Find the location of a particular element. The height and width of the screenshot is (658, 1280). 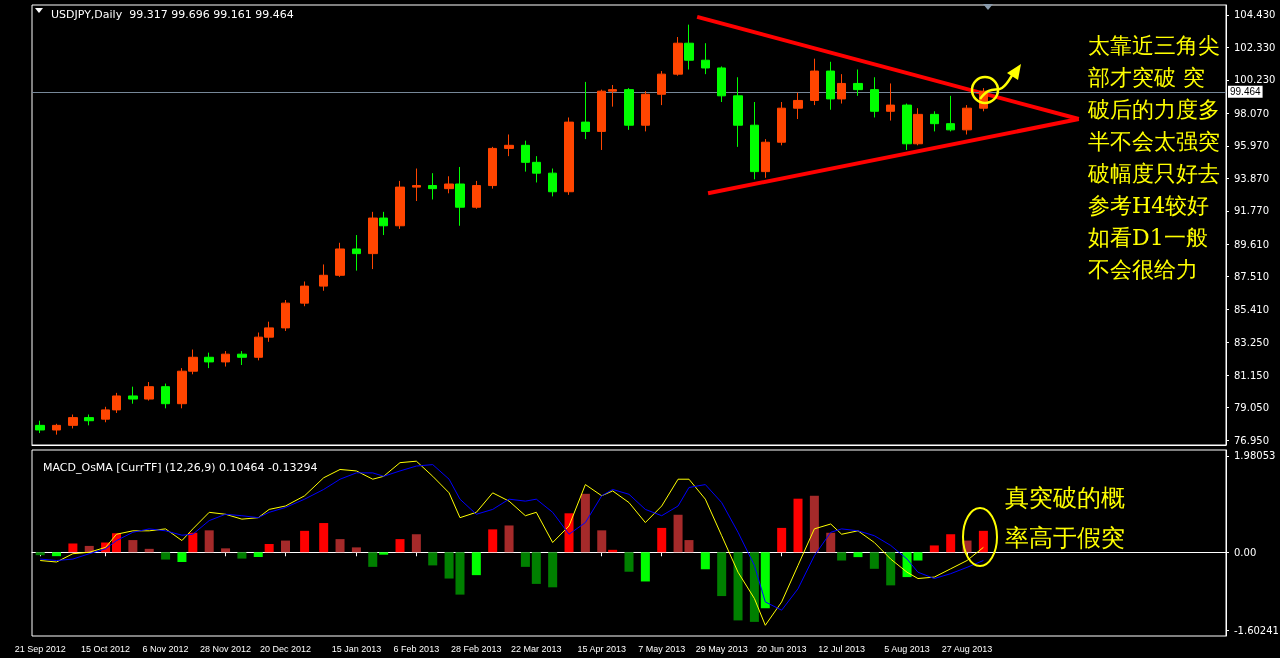

x-tick-label: 5 Aug 2013 is located at coordinates (907, 648).